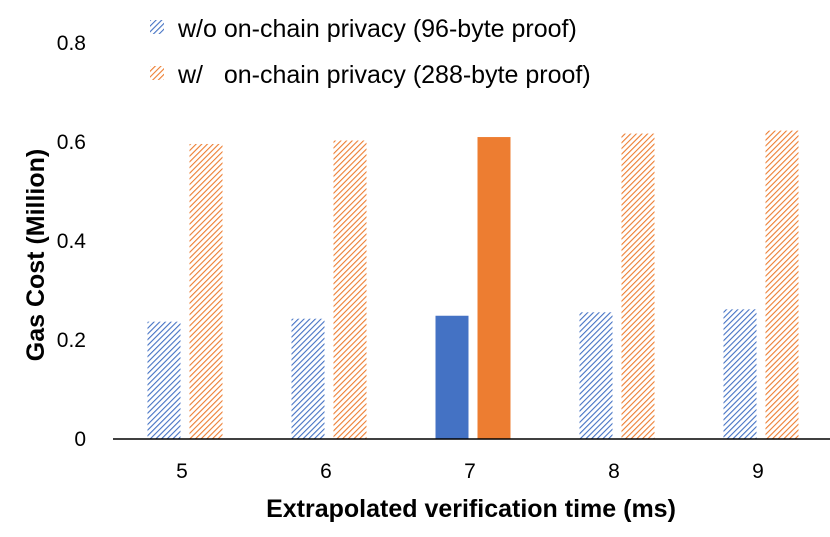  I want to click on x-tick-label: 6, so click(326, 471).